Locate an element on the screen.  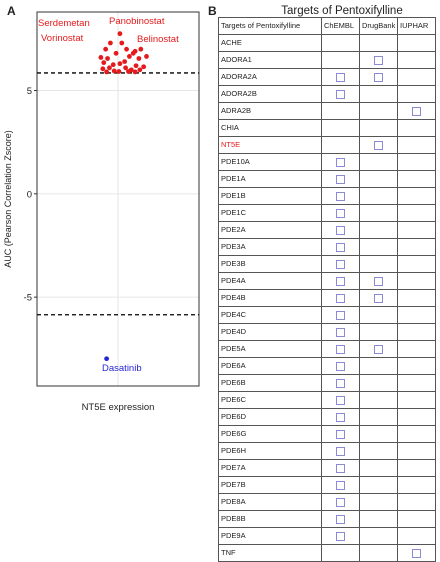
gene-cell: PDE8B is located at coordinates (270, 519).